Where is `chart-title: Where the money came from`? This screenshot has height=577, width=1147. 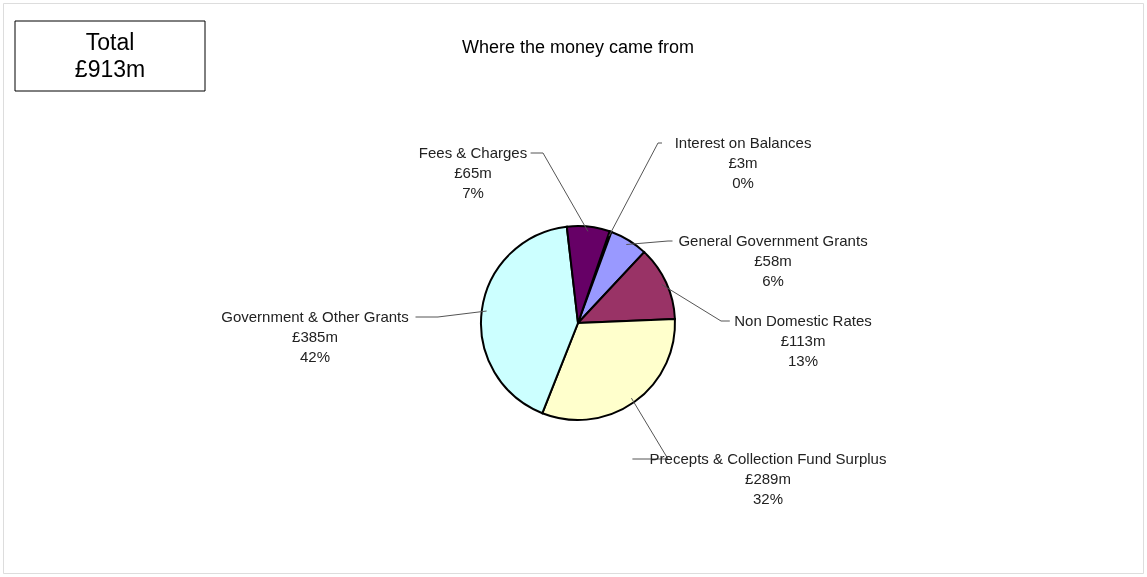 chart-title: Where the money came from is located at coordinates (578, 47).